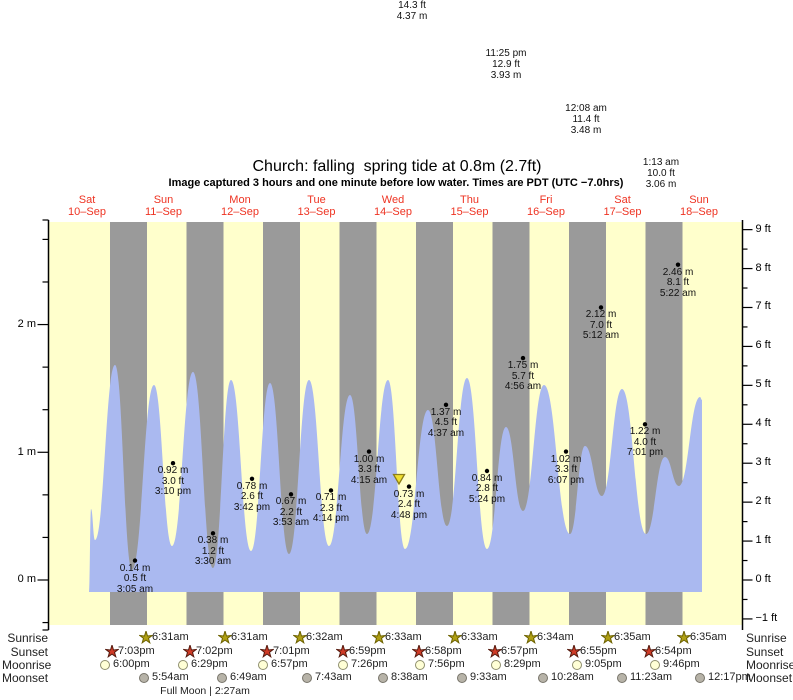  What do you see at coordinates (291, 523) in the screenshot?
I see `low-tide-time: 3:53 am` at bounding box center [291, 523].